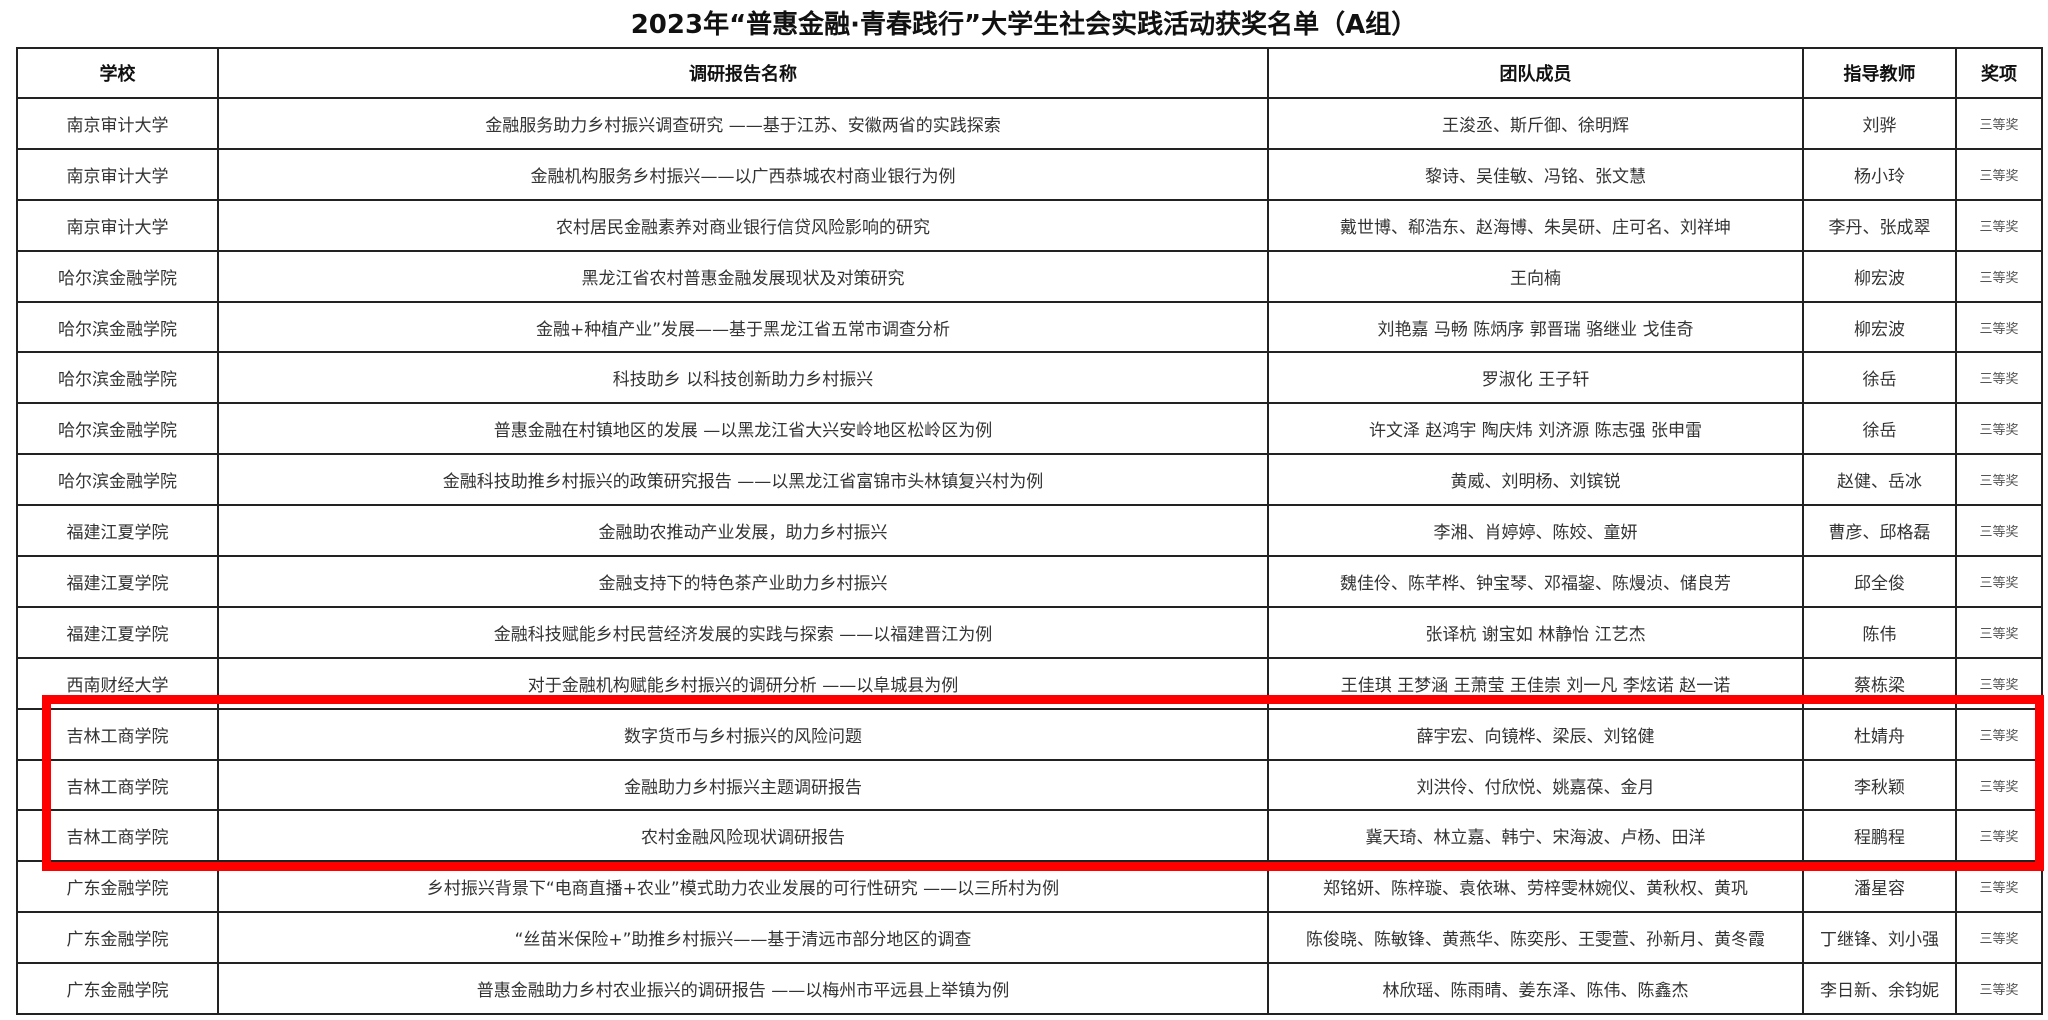 This screenshot has width=2048, height=1020. I want to click on header-school: 学校, so click(117, 73).